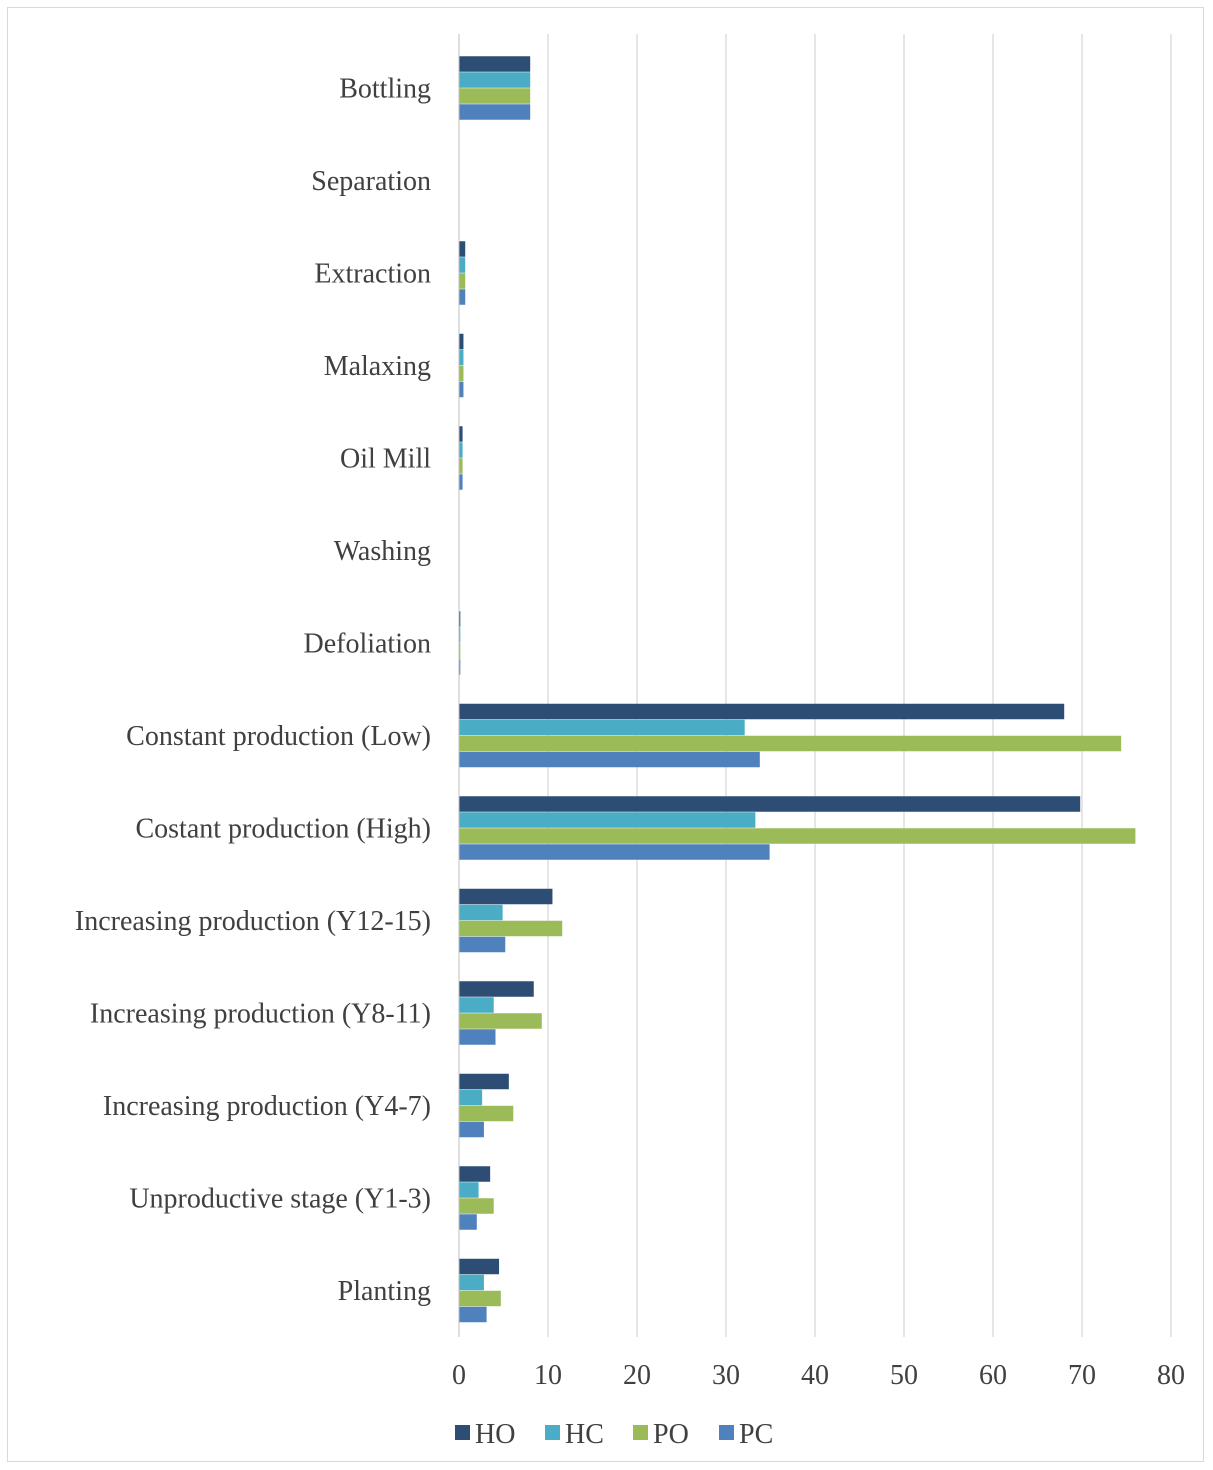 This screenshot has width=1213, height=1470. I want to click on legend-label-pc: PC, so click(756, 1434).